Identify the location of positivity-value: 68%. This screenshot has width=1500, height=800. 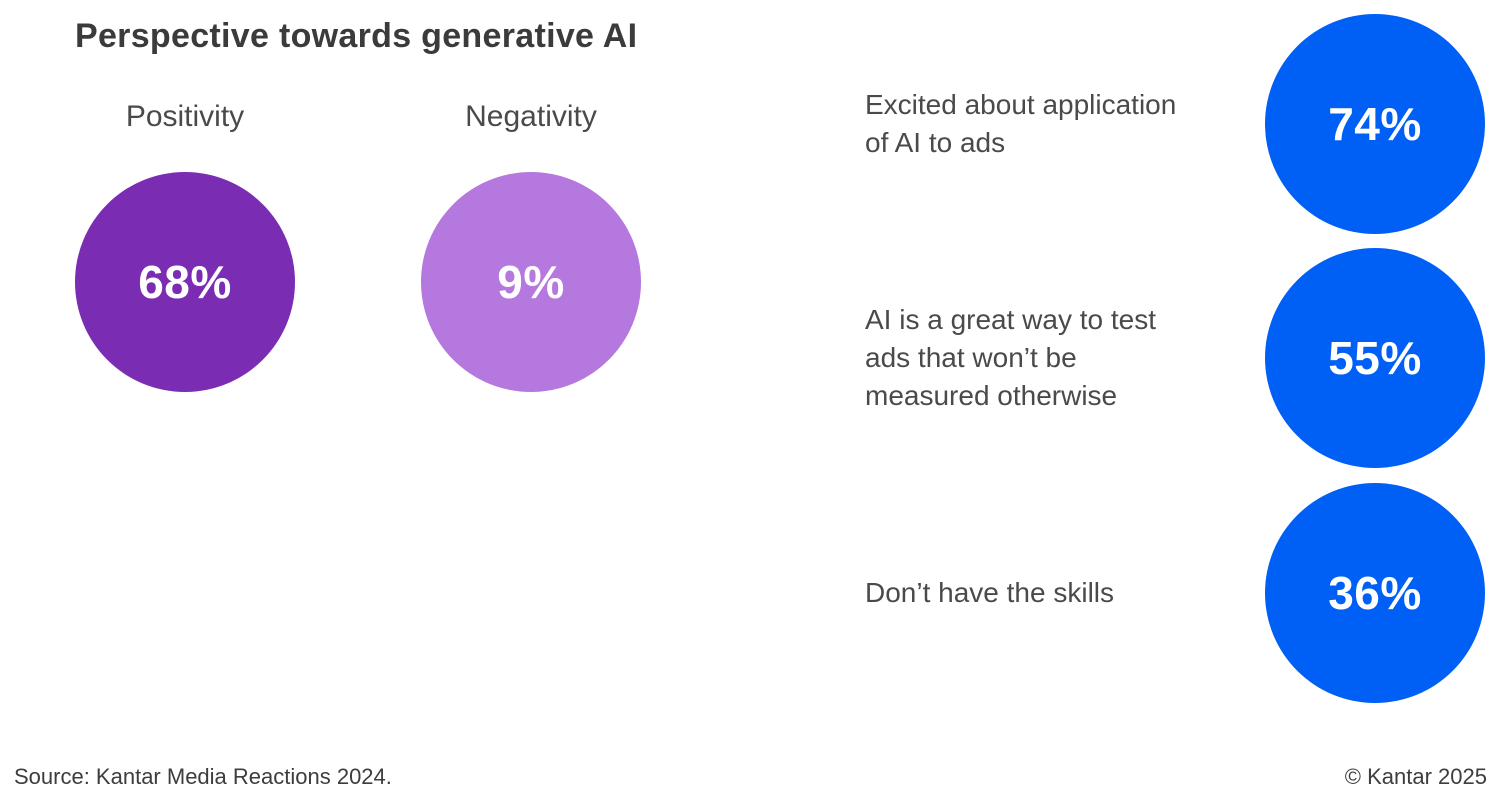
(185, 282).